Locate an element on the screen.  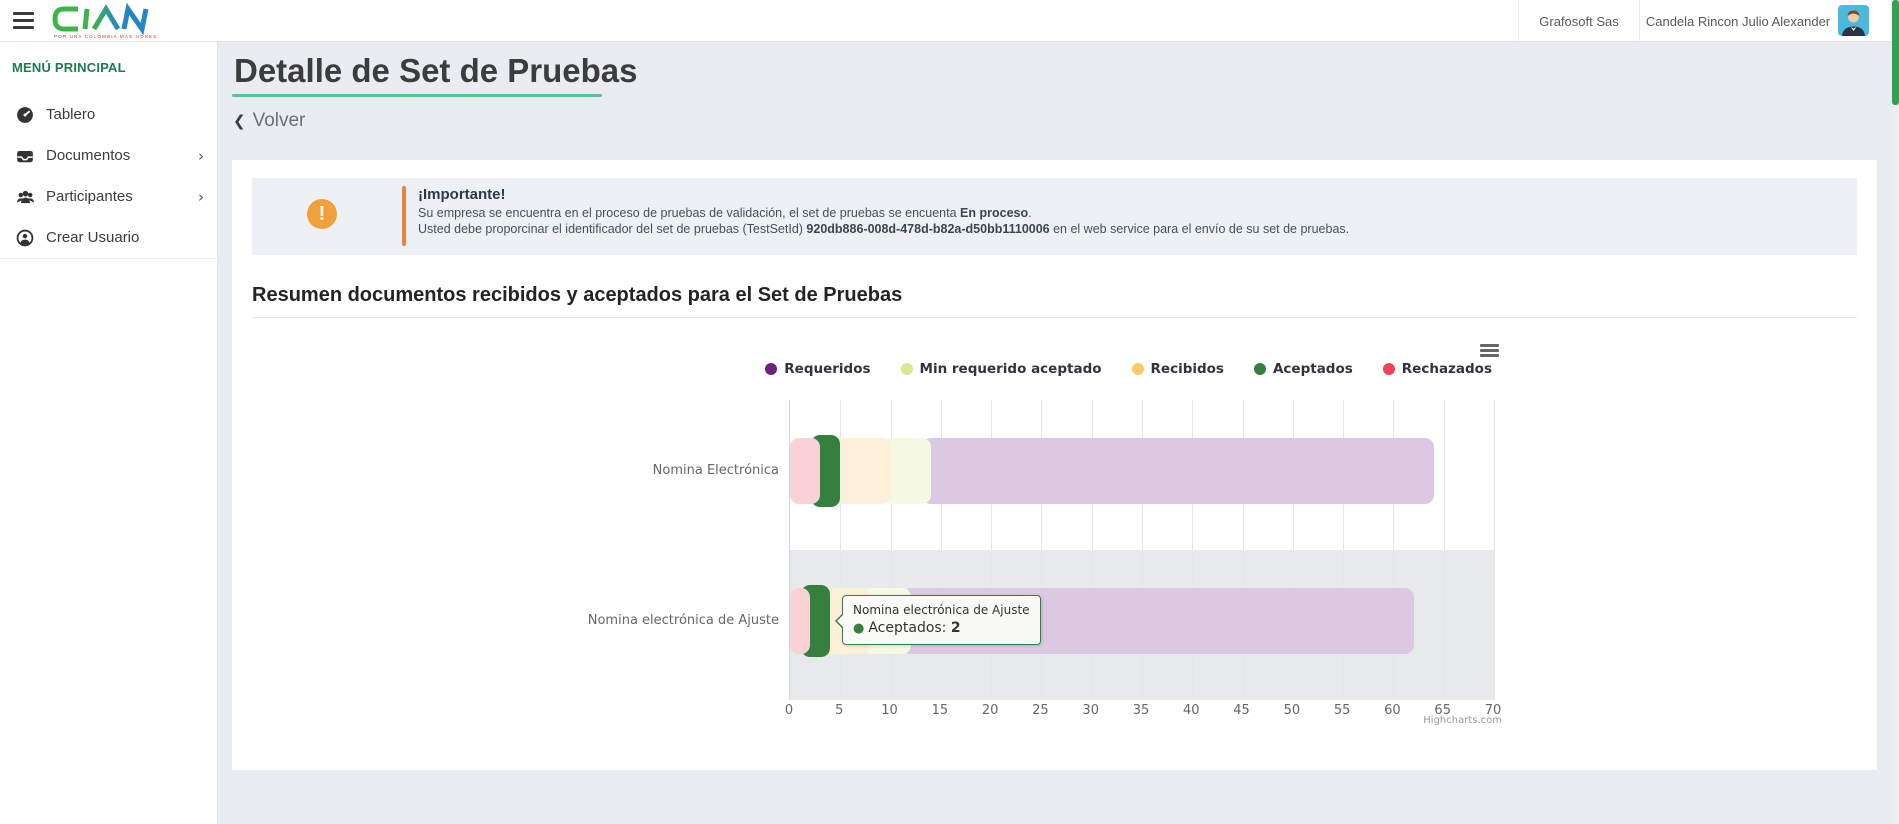
x-axis-label: 5 is located at coordinates (839, 710).